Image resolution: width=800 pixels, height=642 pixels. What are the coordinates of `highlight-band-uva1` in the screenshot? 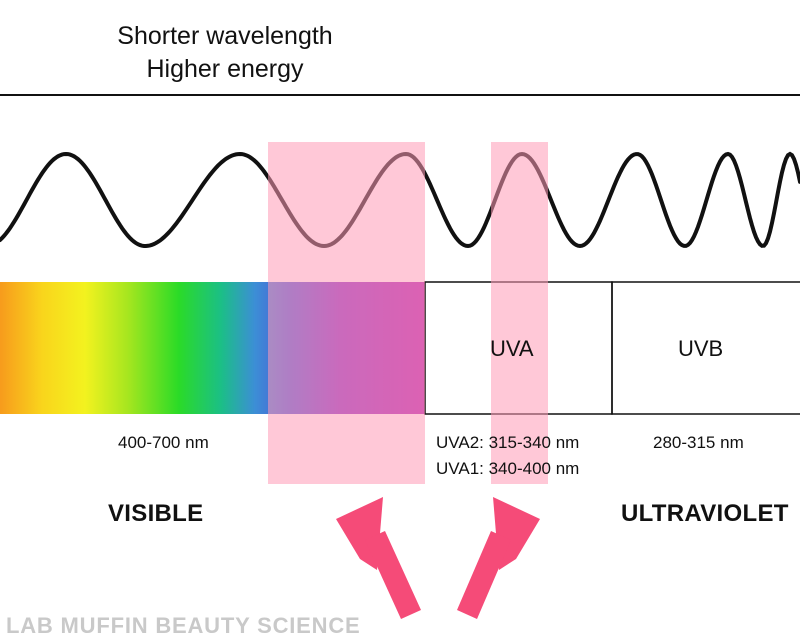 It's located at (519, 313).